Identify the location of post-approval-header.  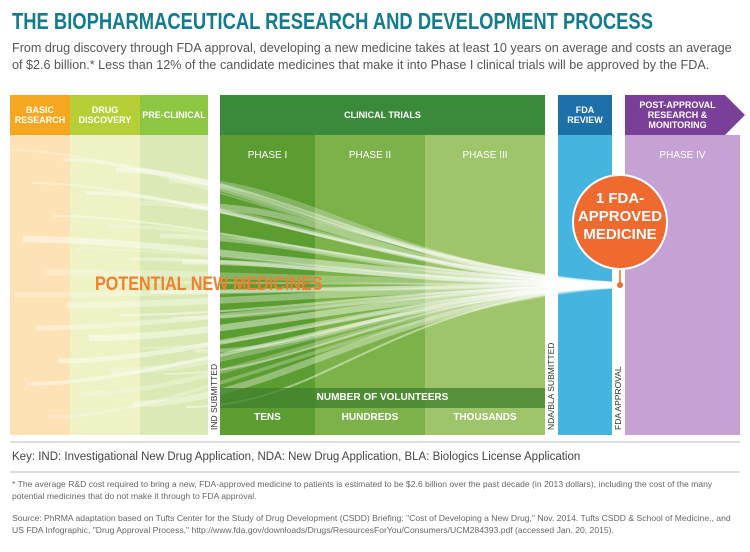
(685, 115).